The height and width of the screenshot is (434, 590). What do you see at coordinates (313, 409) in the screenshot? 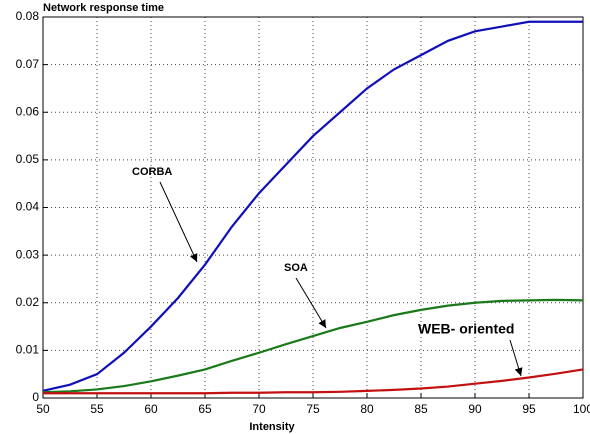
I see `x-tick-label: 75` at bounding box center [313, 409].